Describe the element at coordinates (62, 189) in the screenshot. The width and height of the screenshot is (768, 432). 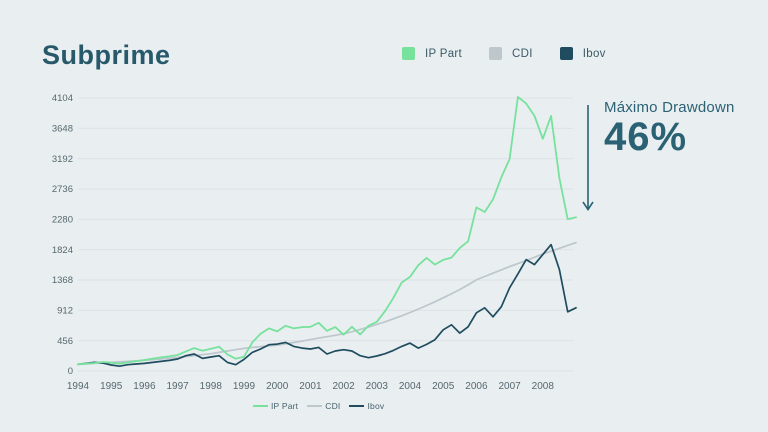
I see `y-axis-tick-2736: 2736` at that location.